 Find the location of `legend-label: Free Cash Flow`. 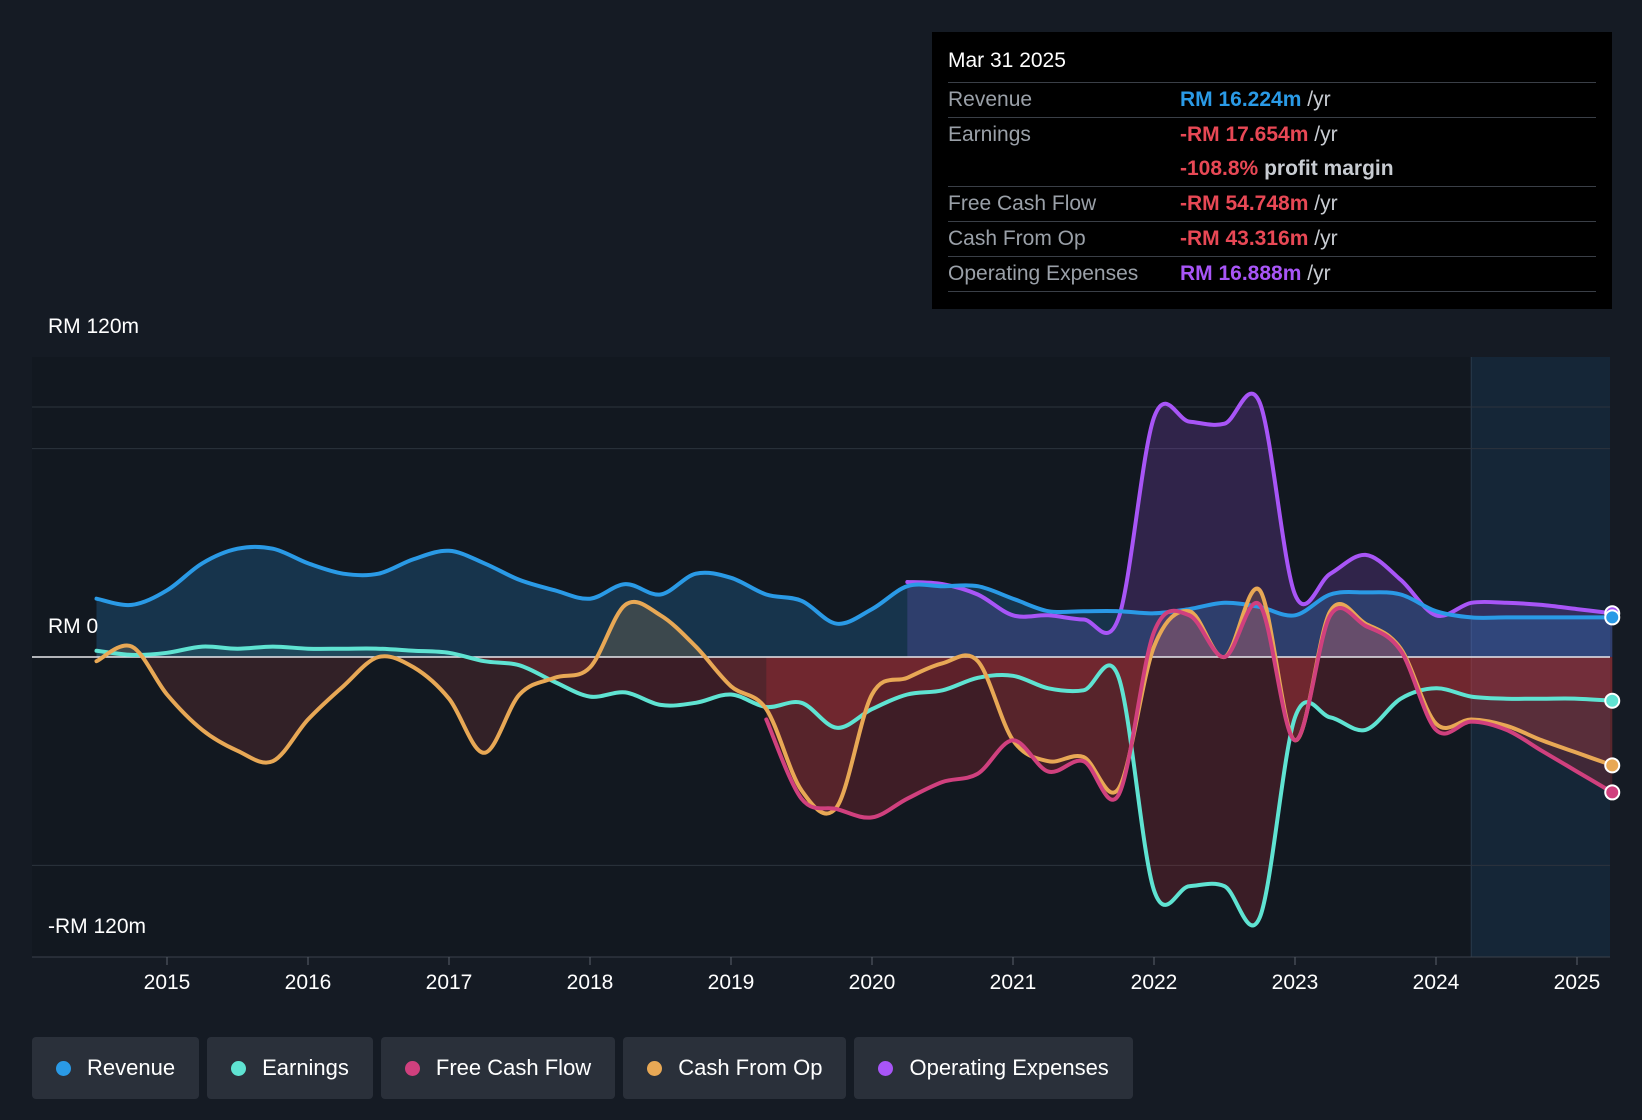

legend-label: Free Cash Flow is located at coordinates (513, 1067).